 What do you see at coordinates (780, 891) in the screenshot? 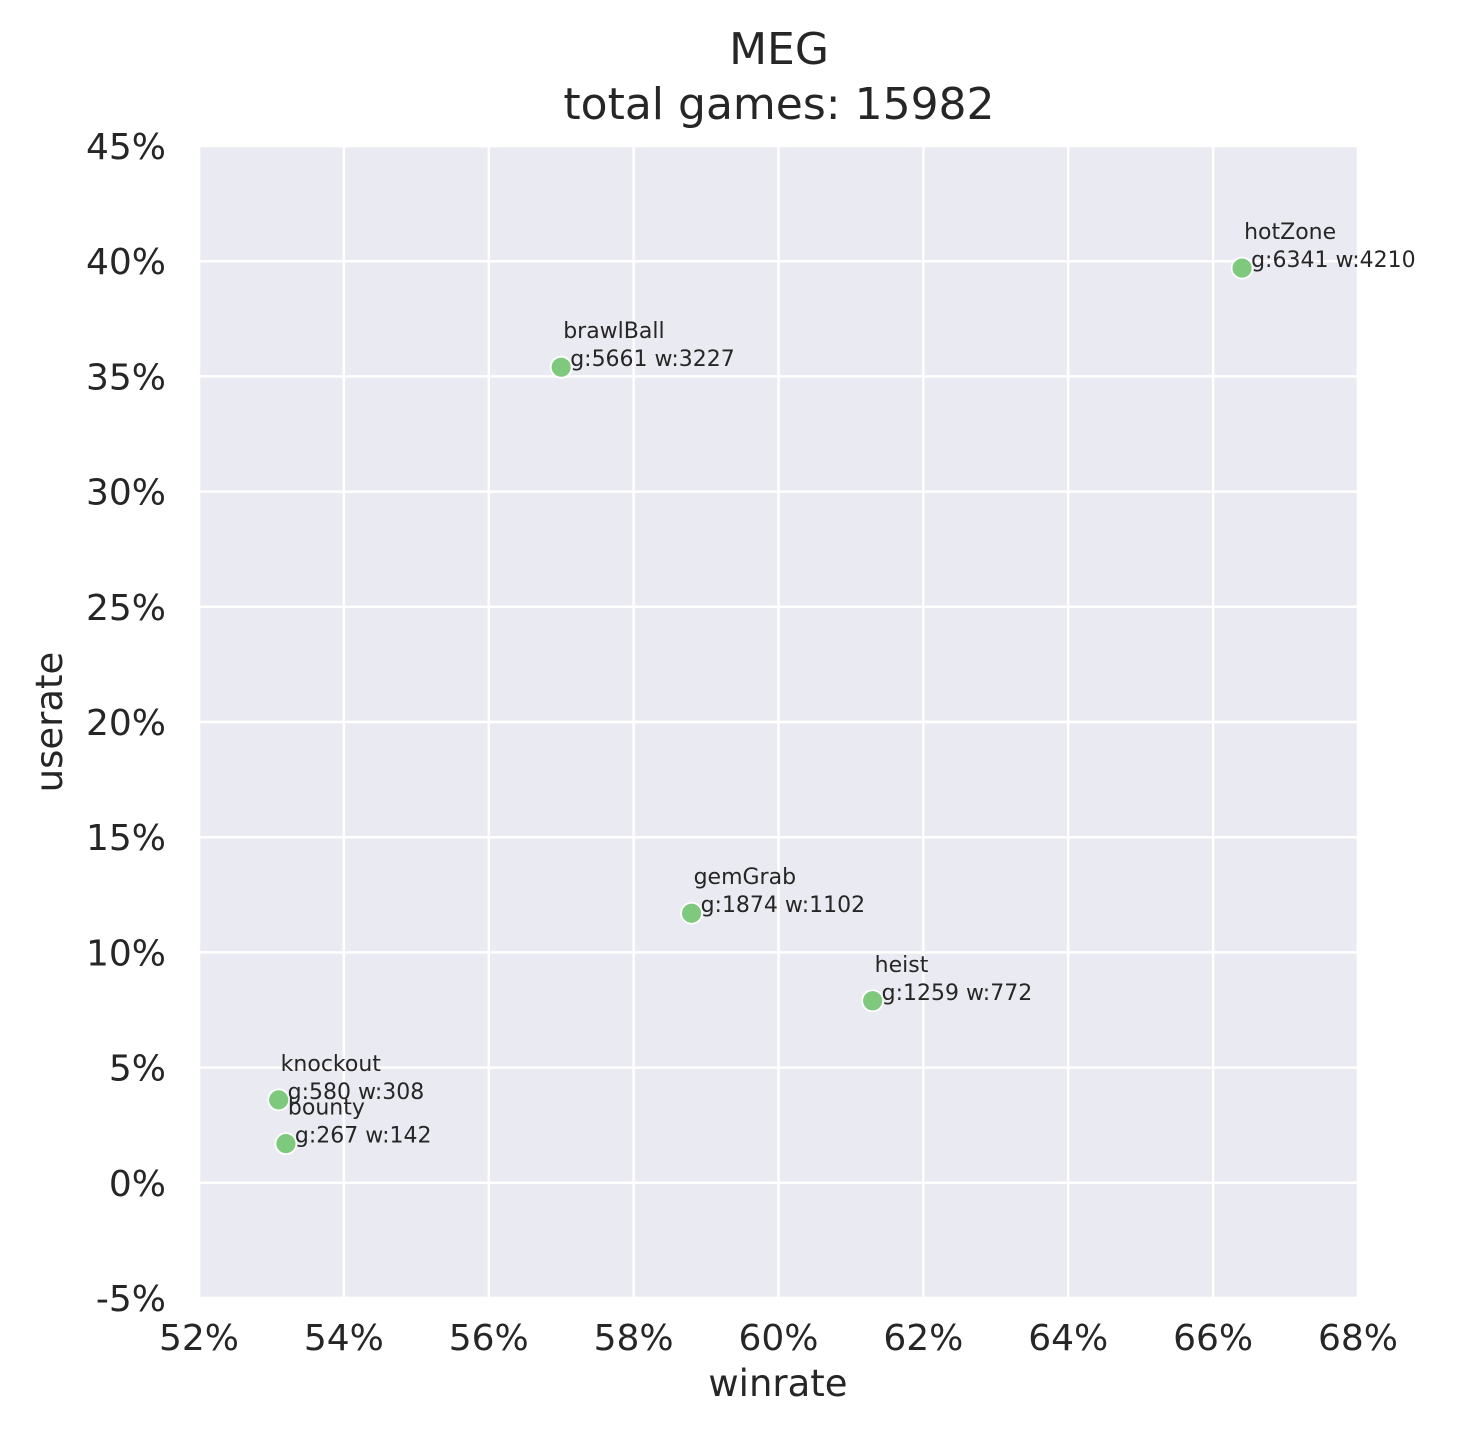
I see `point-label-gemGrab: gemGrab g:1874 w:1102` at bounding box center [780, 891].